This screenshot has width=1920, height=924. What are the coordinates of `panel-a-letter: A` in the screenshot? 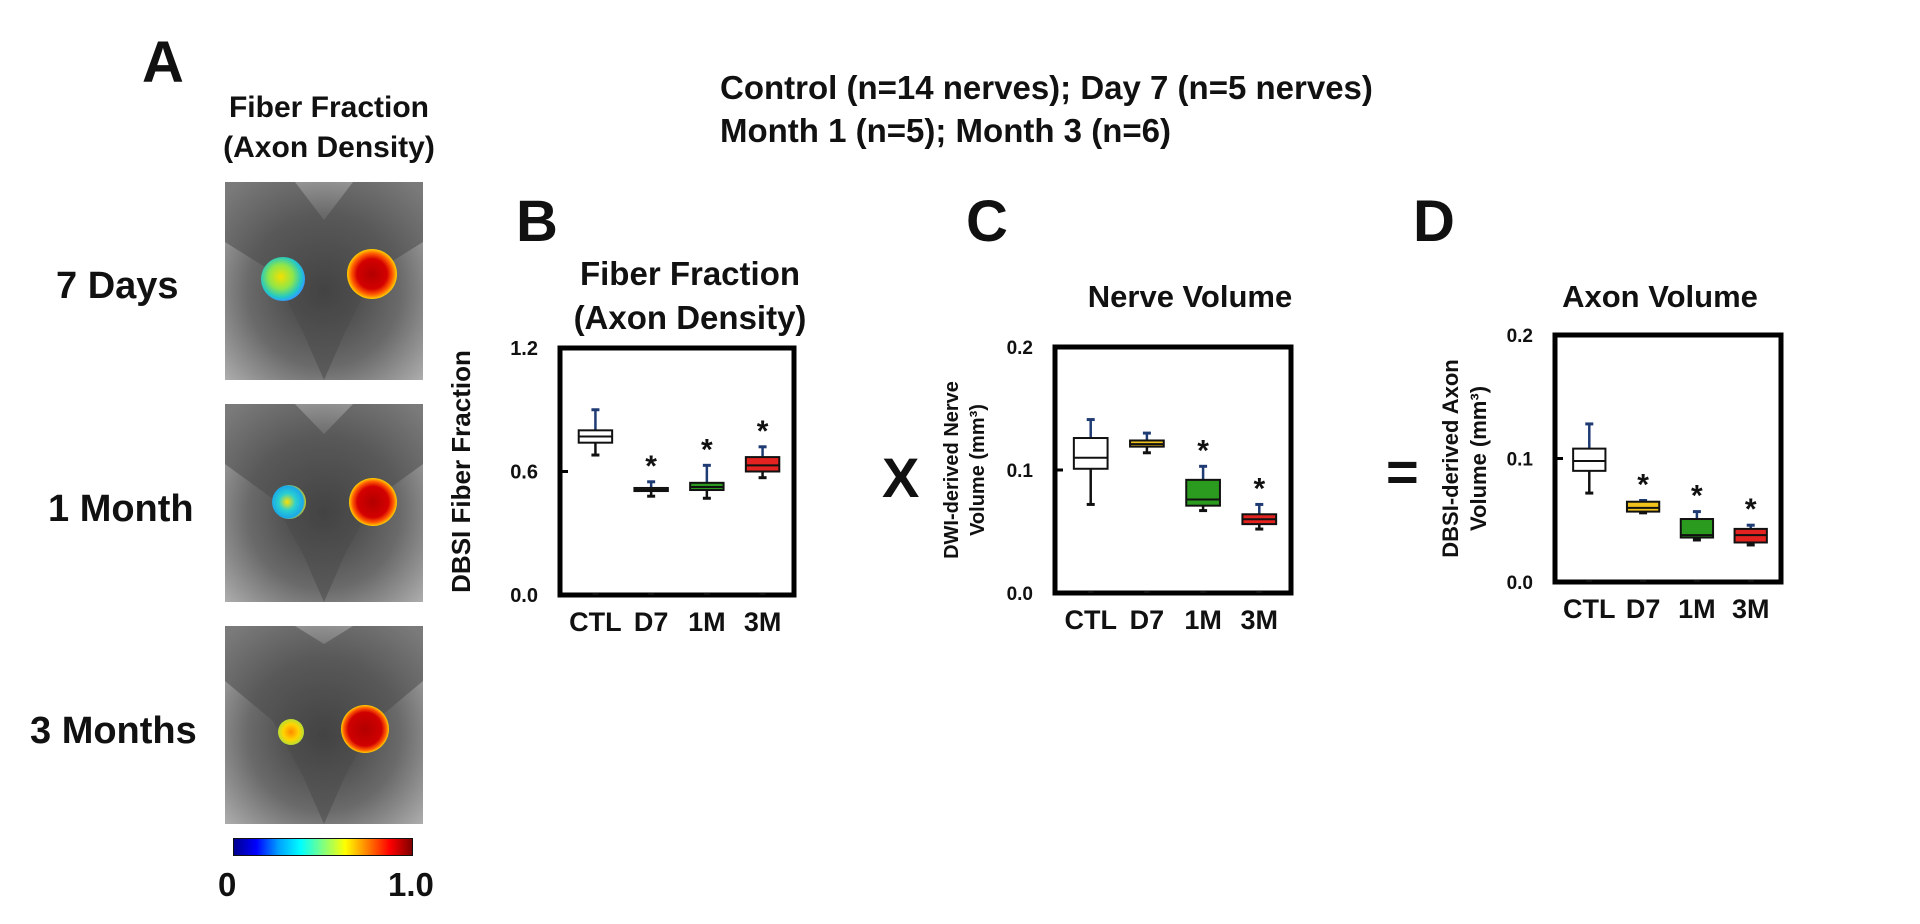 It's located at (163, 62).